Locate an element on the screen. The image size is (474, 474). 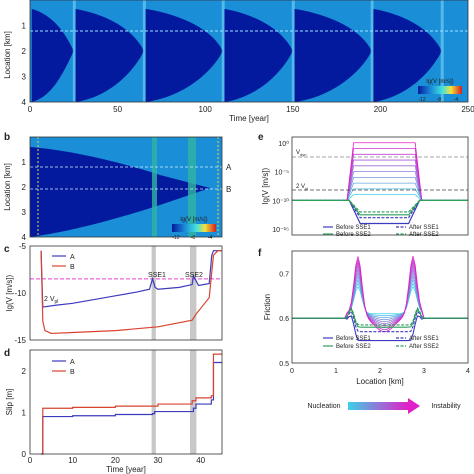
panel-f-xticks: 0 1 2 3 4 is located at coordinates (380, 371).